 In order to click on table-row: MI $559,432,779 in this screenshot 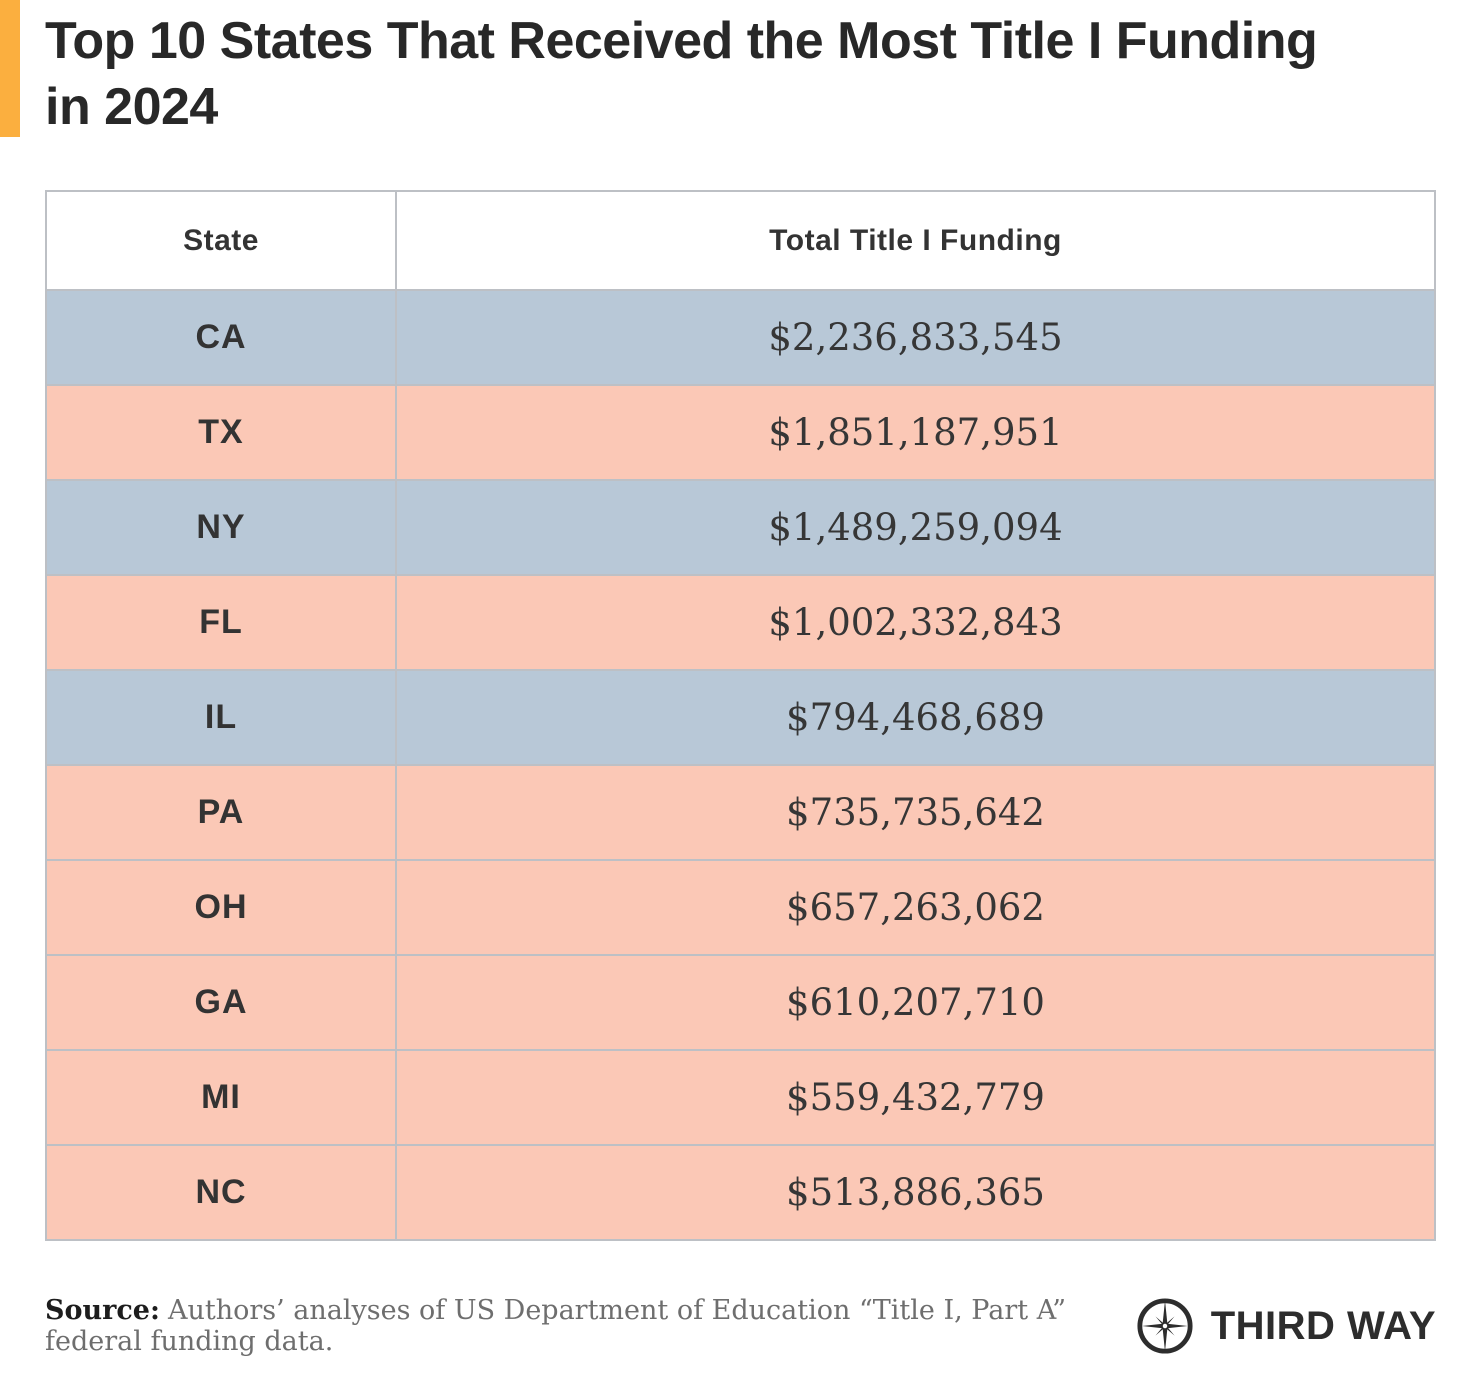, I will do `click(740, 1097)`.